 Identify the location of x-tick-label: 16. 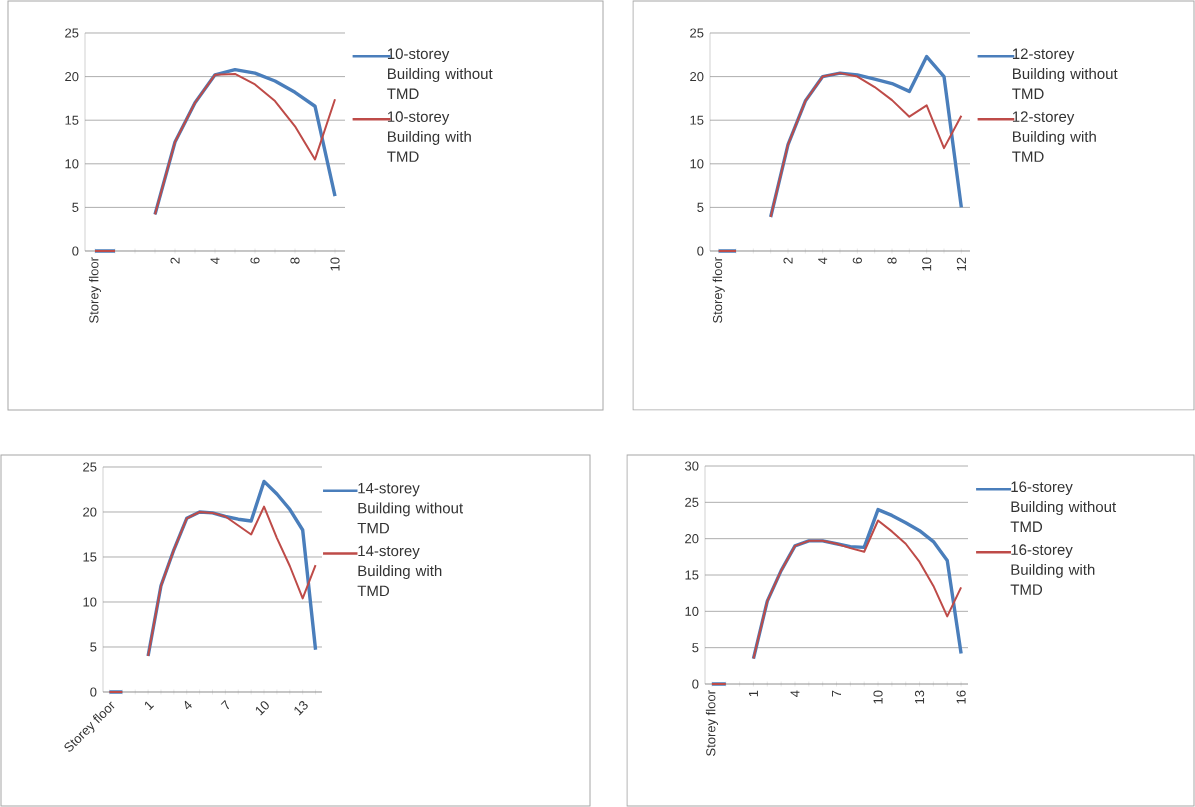
(961, 697).